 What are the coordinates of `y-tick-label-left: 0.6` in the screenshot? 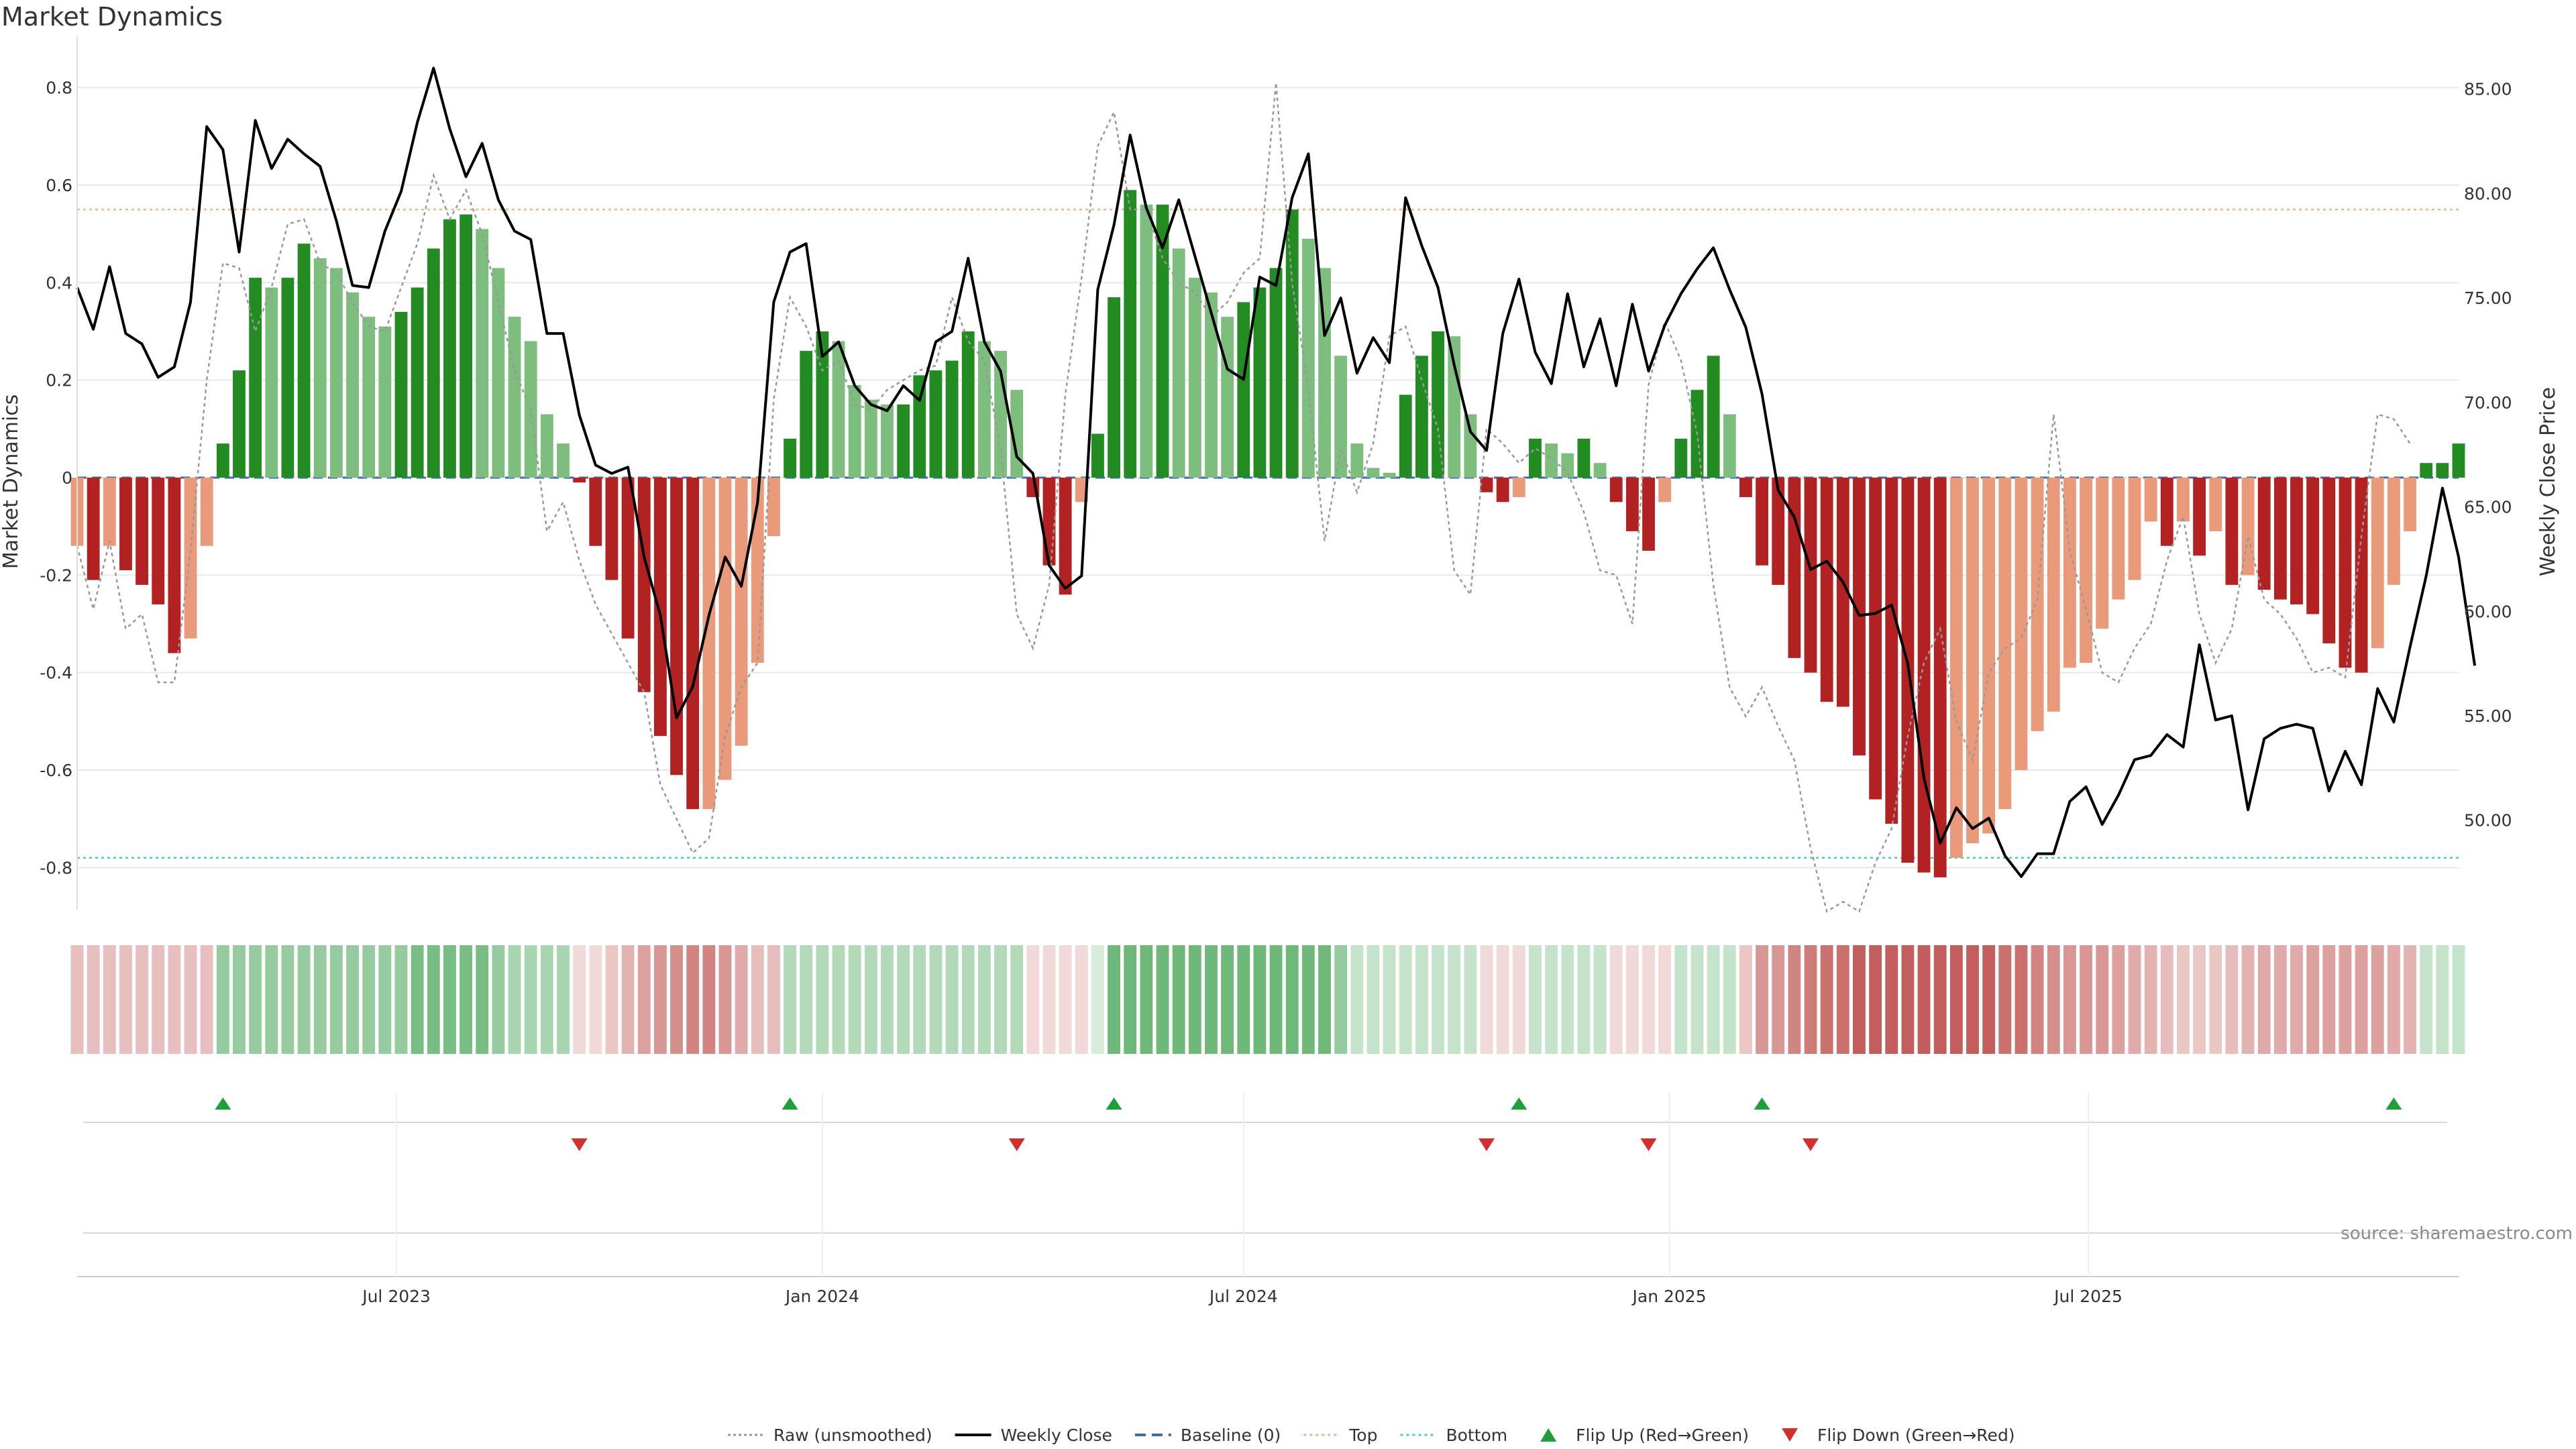 It's located at (59, 185).